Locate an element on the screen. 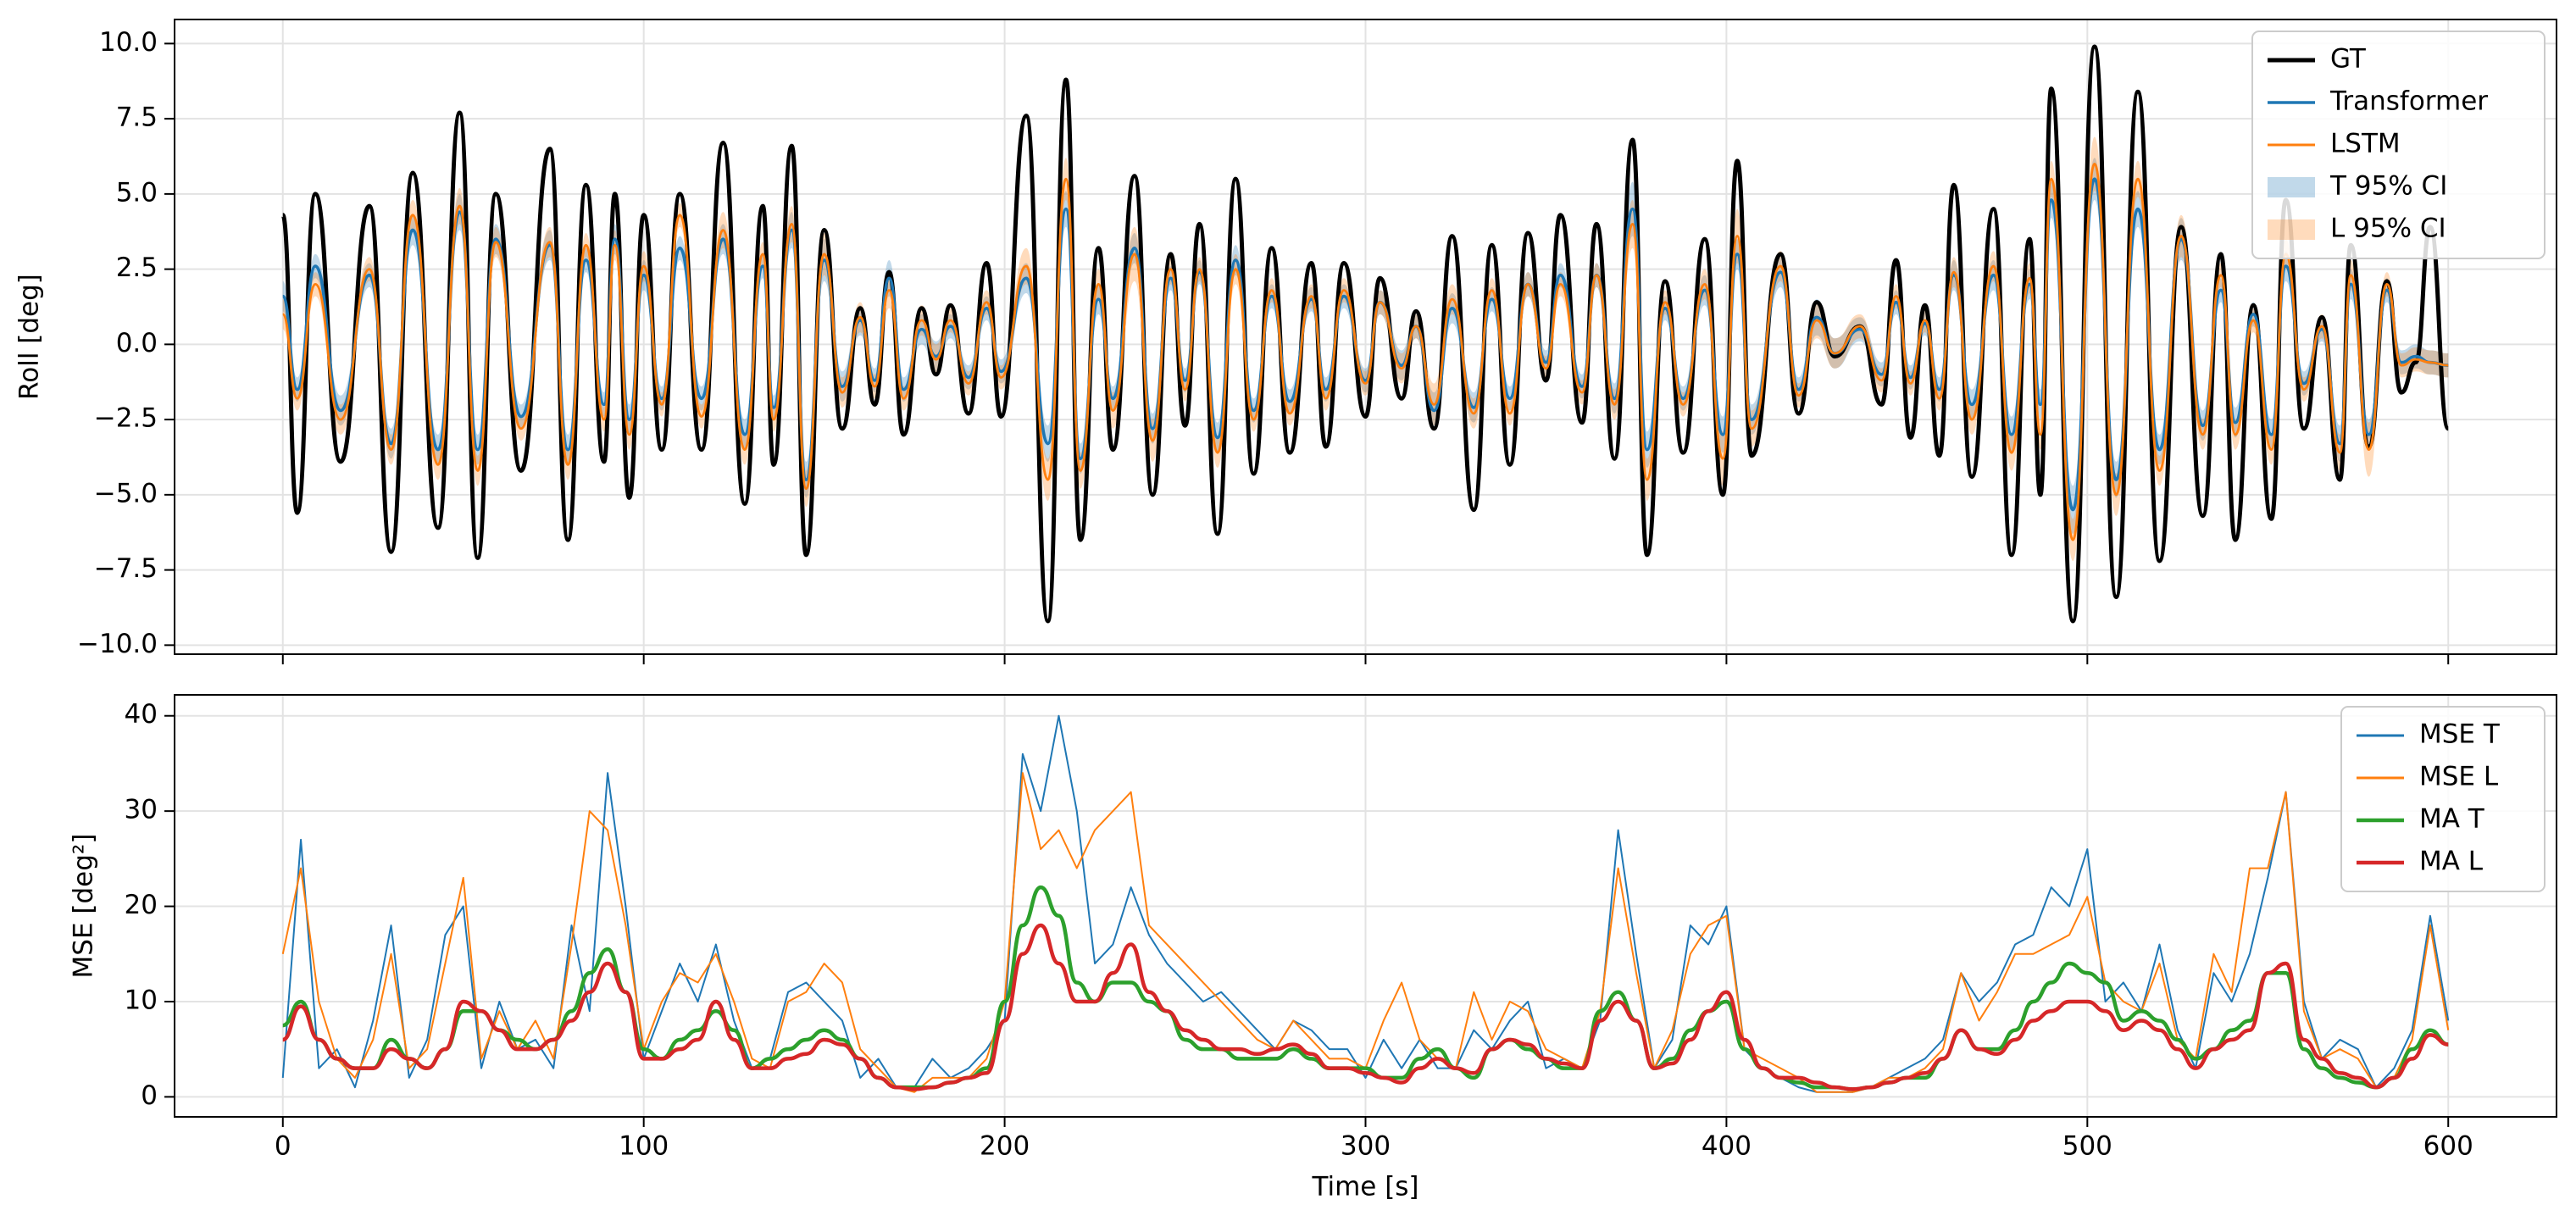 Image resolution: width=2576 pixels, height=1216 pixels. y-tick-label: 7.5 is located at coordinates (137, 118).